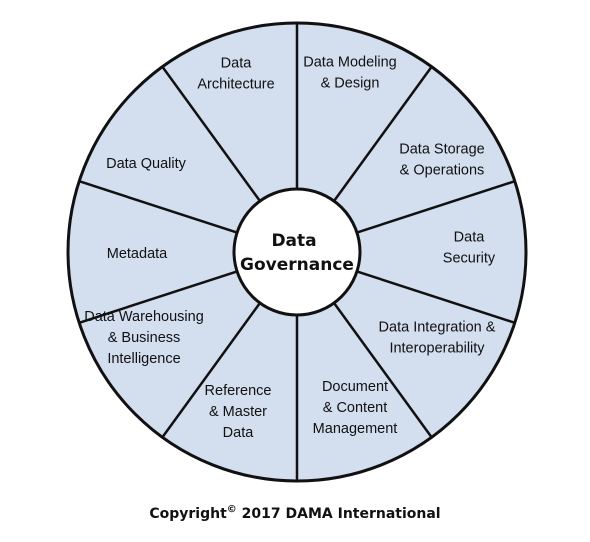 The width and height of the screenshot is (590, 542). I want to click on segment-label-line: Document, so click(355, 387).